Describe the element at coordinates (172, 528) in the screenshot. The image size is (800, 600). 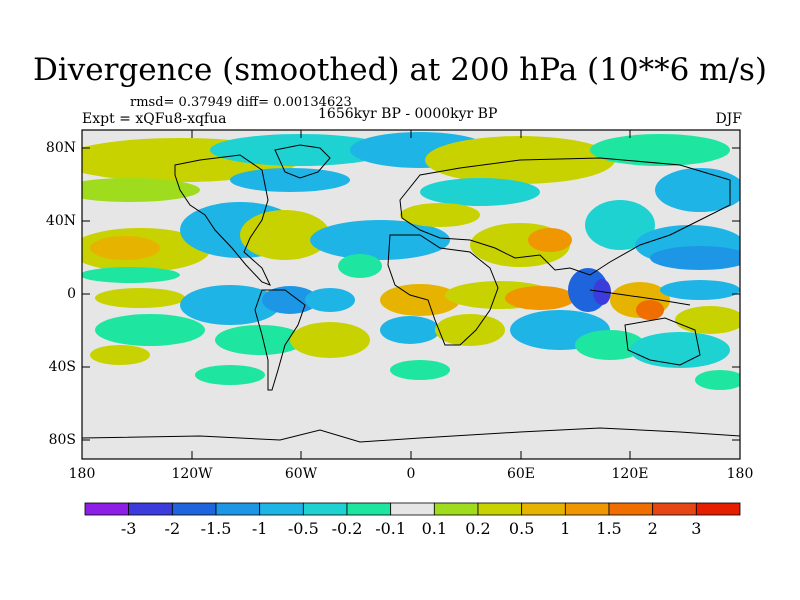
I see `colorbar-label: -2` at that location.